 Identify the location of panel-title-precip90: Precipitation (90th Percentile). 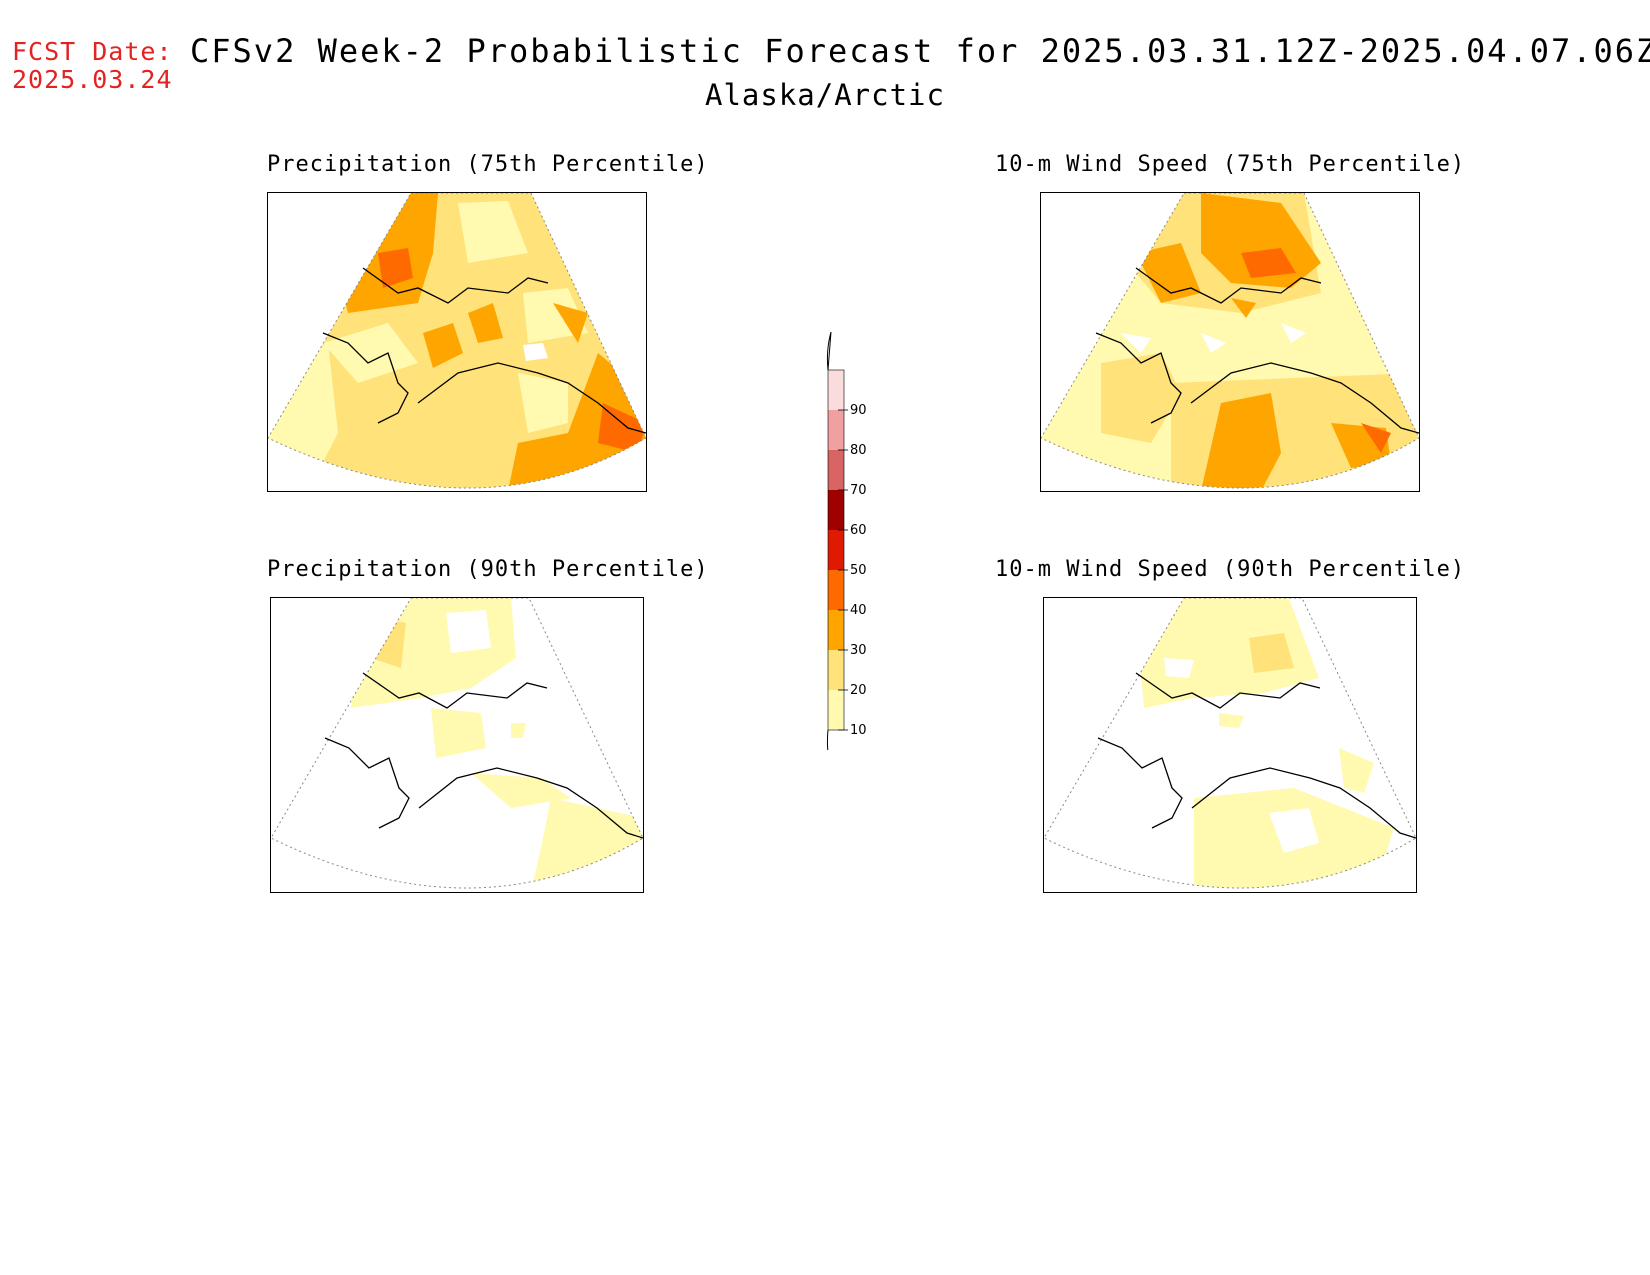
(488, 569).